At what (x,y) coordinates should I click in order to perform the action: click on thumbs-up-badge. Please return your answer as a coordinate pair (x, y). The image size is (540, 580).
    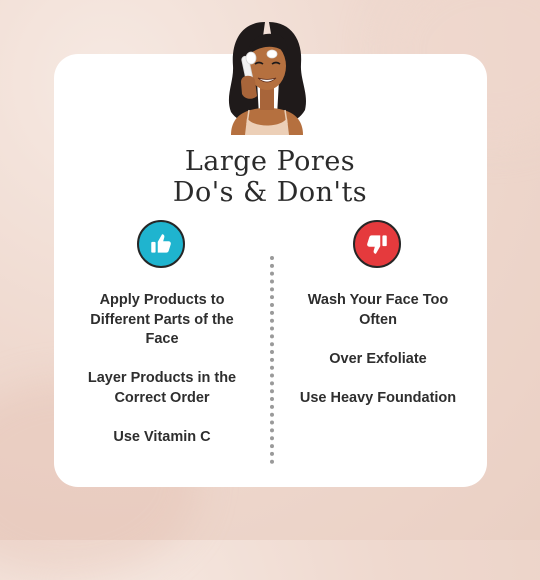
    Looking at the image, I should click on (161, 244).